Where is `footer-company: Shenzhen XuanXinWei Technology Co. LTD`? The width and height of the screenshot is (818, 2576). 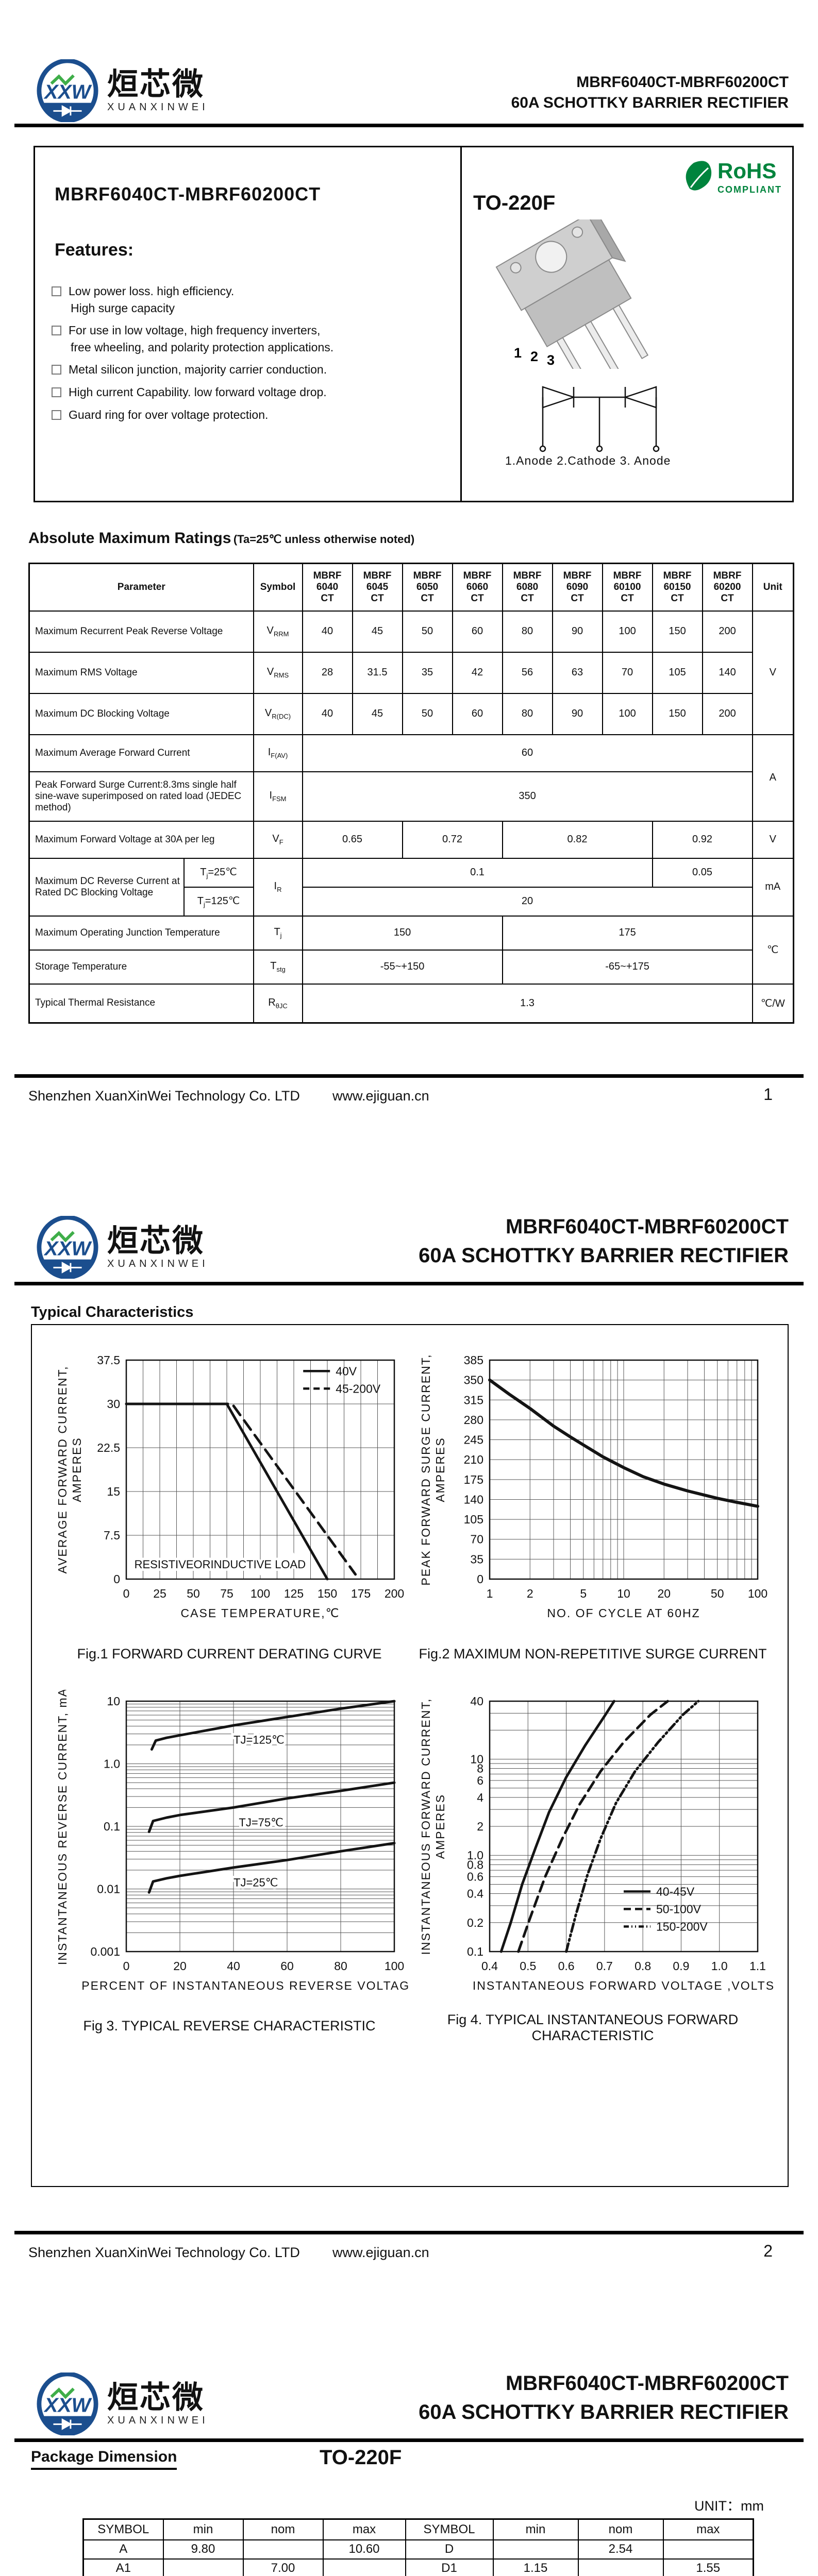
footer-company: Shenzhen XuanXinWei Technology Co. LTD is located at coordinates (164, 1096).